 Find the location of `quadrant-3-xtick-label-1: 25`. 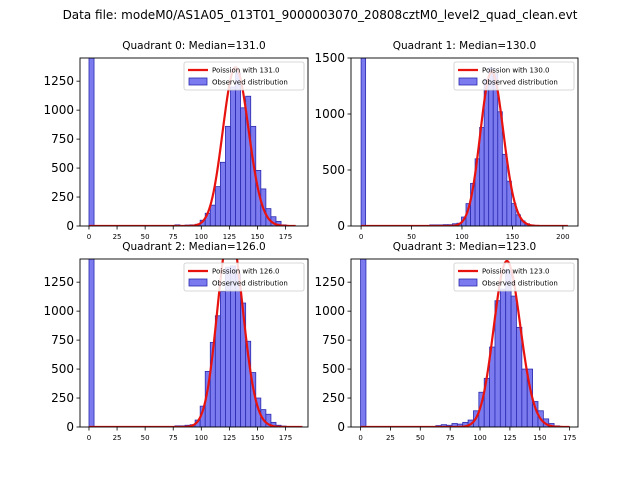

quadrant-3-xtick-label-1: 25 is located at coordinates (390, 438).